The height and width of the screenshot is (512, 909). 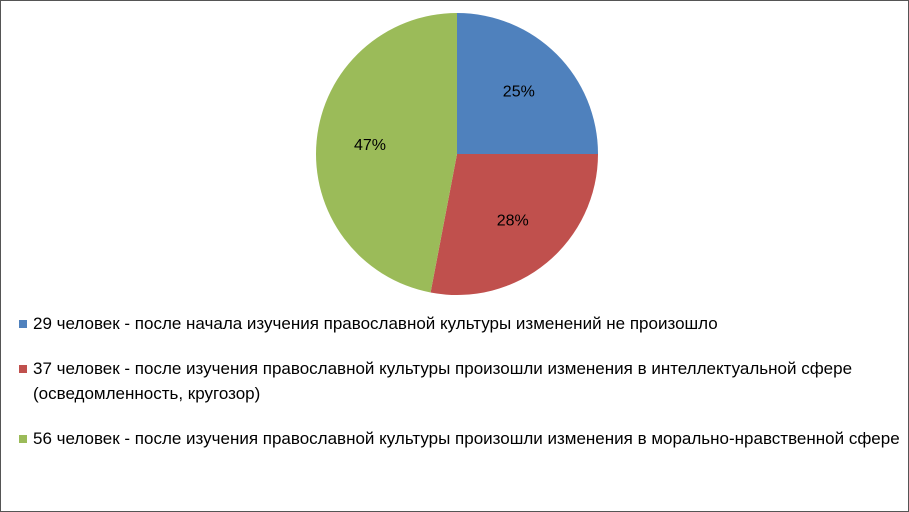 What do you see at coordinates (370, 145) in the screenshot?
I see `data-label: 47%` at bounding box center [370, 145].